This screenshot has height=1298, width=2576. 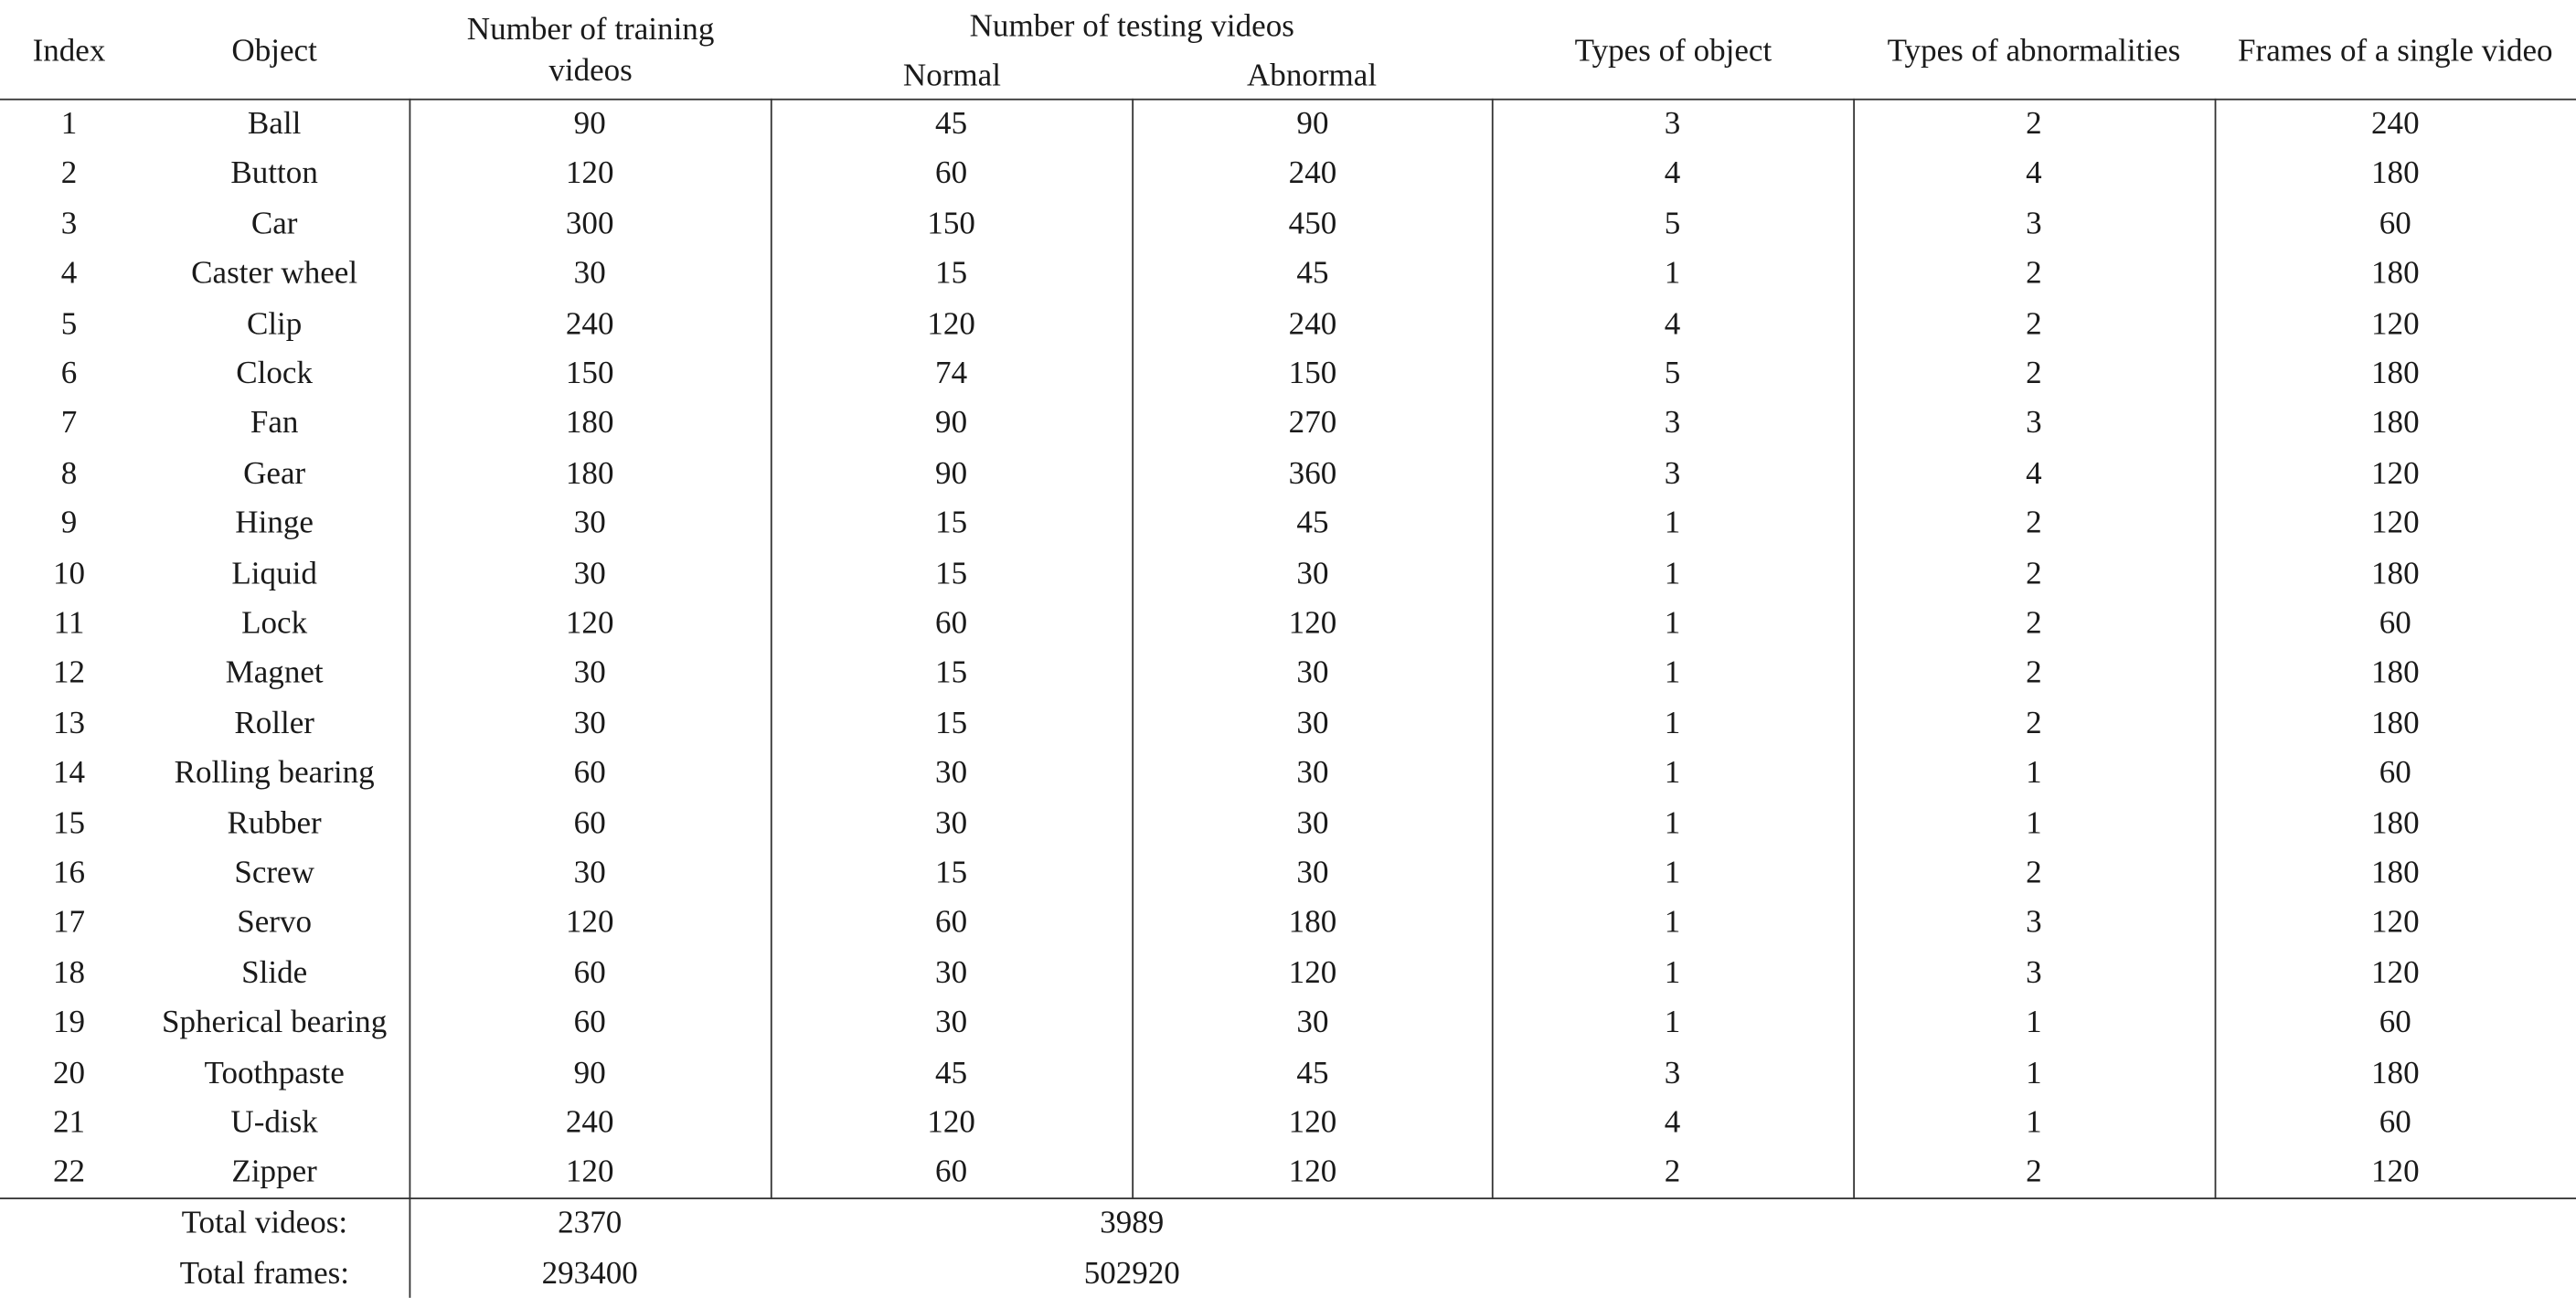 I want to click on index-cell: 11, so click(x=69, y=624).